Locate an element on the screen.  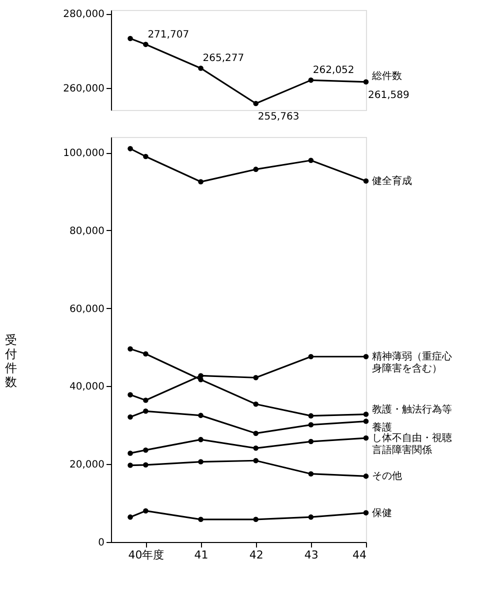
series-label: 保健 is located at coordinates (382, 513).